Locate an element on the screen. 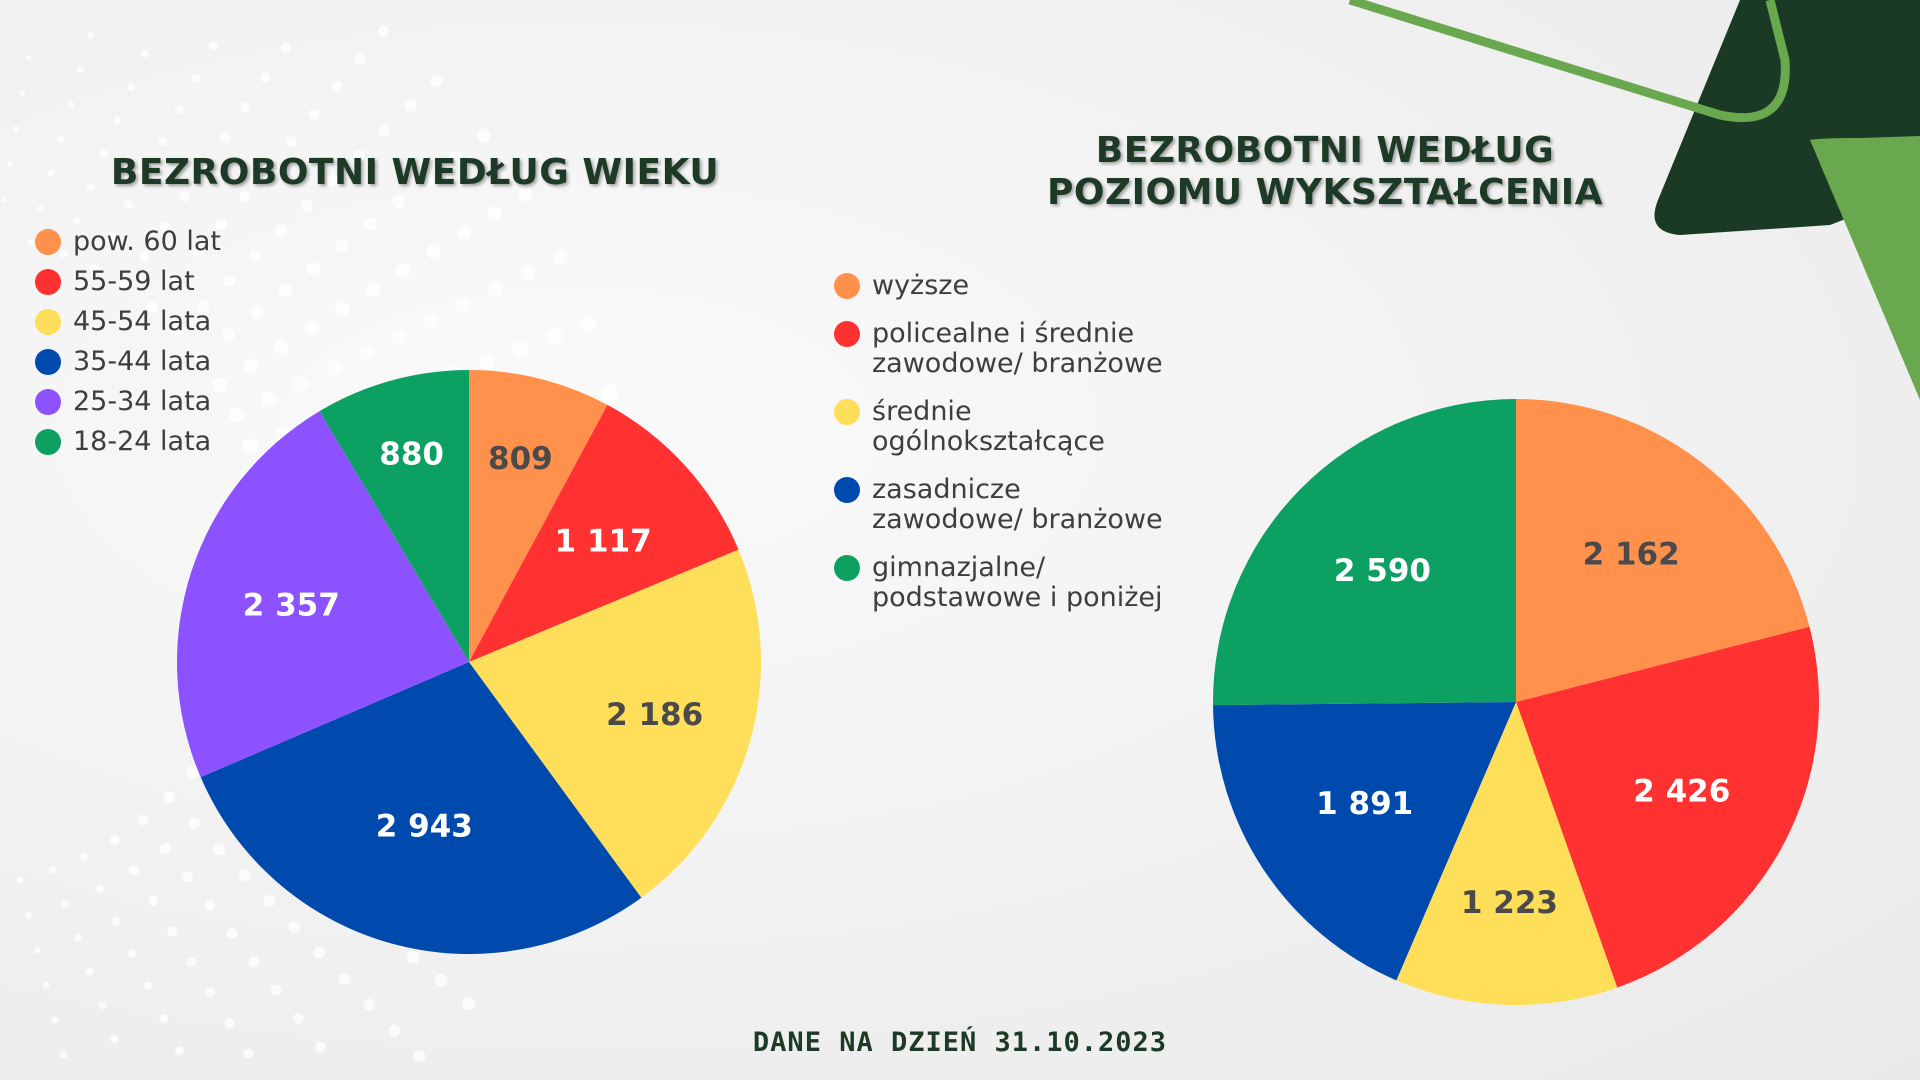  legend-item: wyższe is located at coordinates (998, 286).